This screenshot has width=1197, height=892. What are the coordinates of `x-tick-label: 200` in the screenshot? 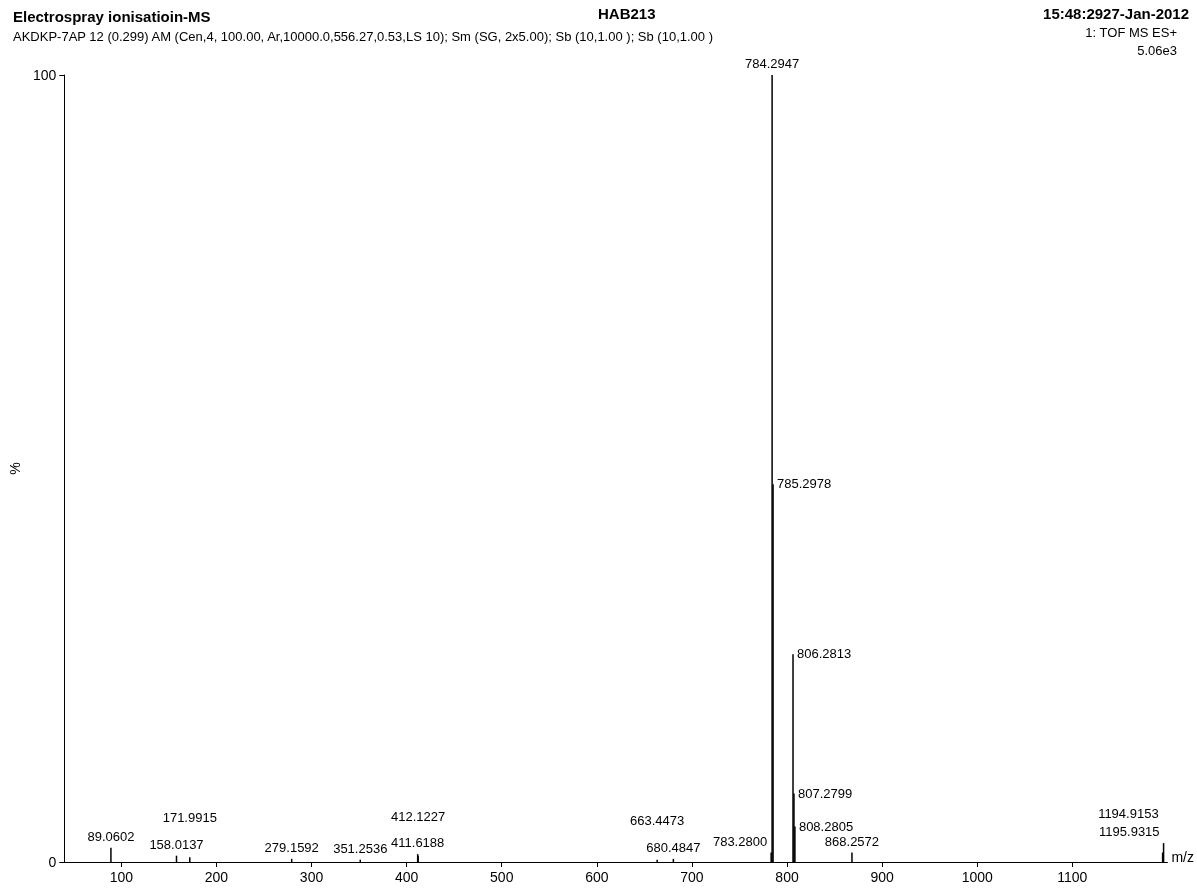 It's located at (216, 877).